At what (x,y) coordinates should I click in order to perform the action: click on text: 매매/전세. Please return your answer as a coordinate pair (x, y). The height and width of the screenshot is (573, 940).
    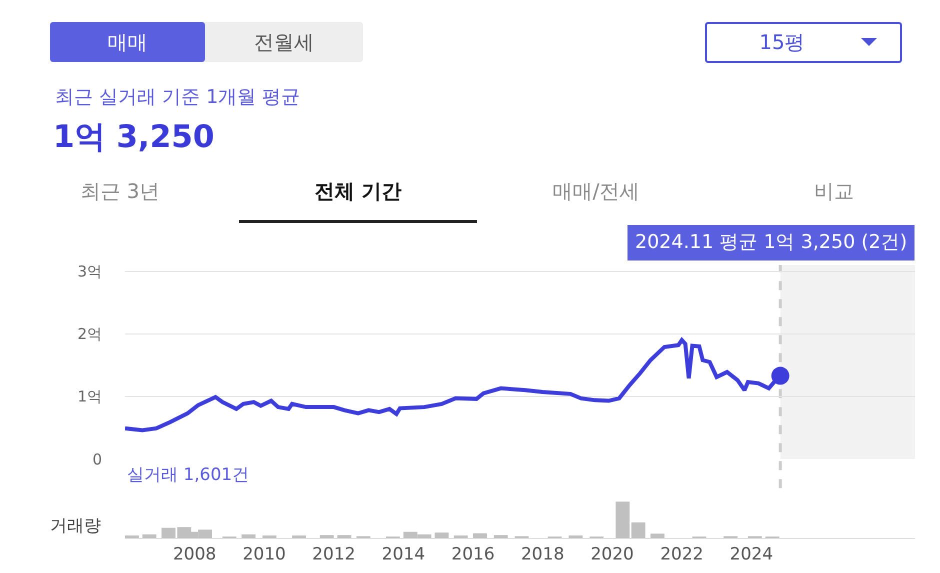
    Looking at the image, I should click on (596, 191).